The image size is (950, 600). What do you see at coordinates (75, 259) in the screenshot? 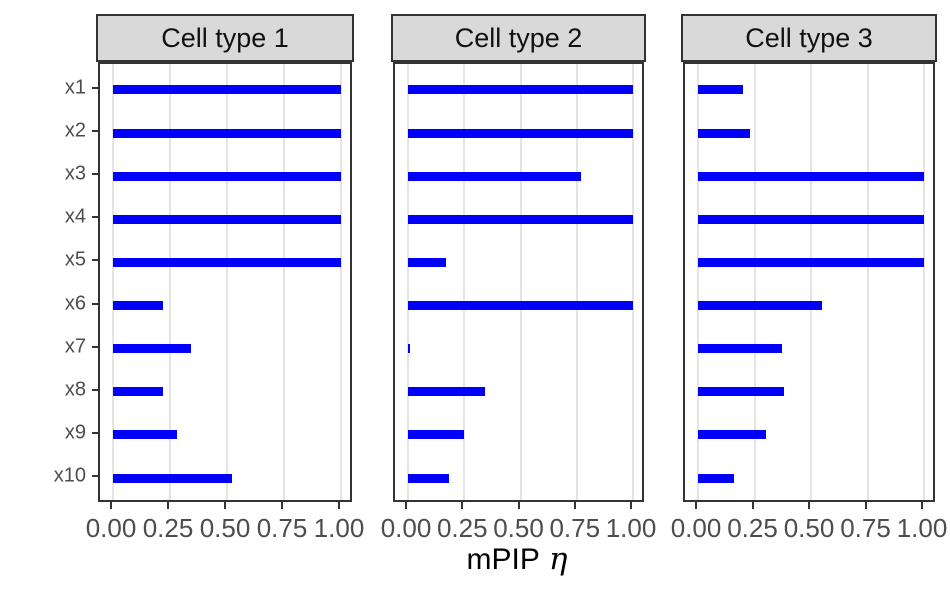
I see `y-tick-label-x5: x5` at bounding box center [75, 259].